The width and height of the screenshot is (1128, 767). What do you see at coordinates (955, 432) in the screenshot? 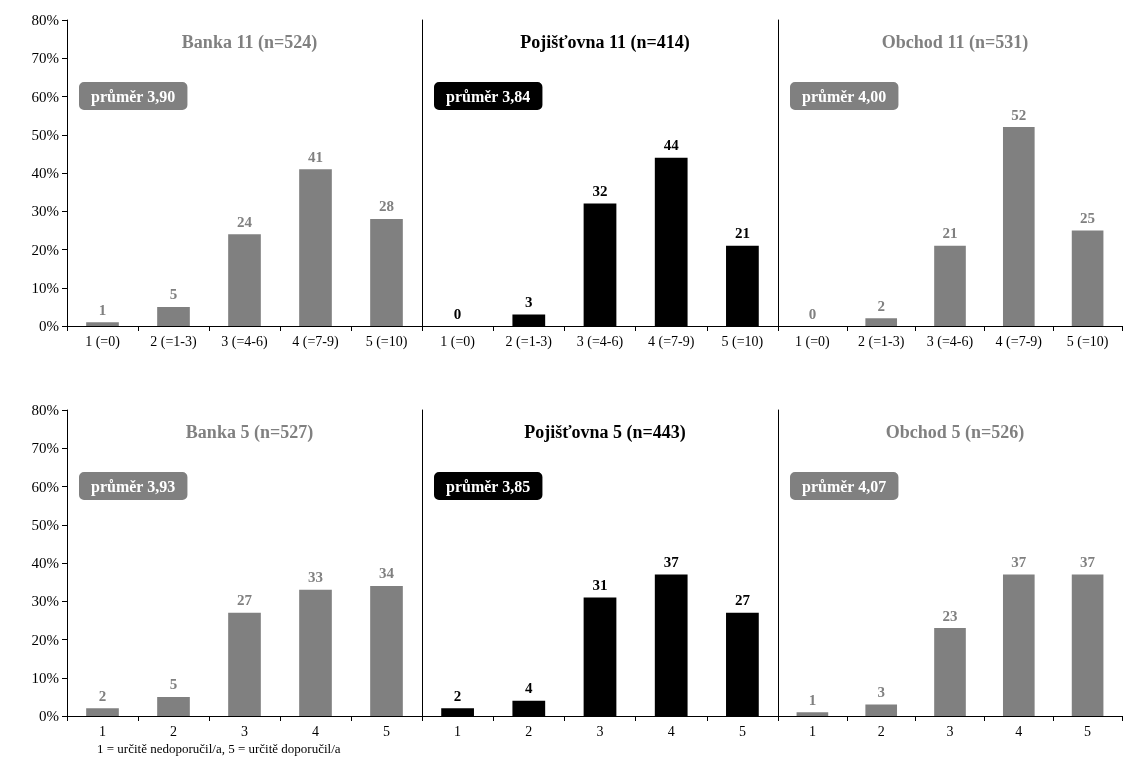
I see `text: Obchod 5 (n=526)` at bounding box center [955, 432].